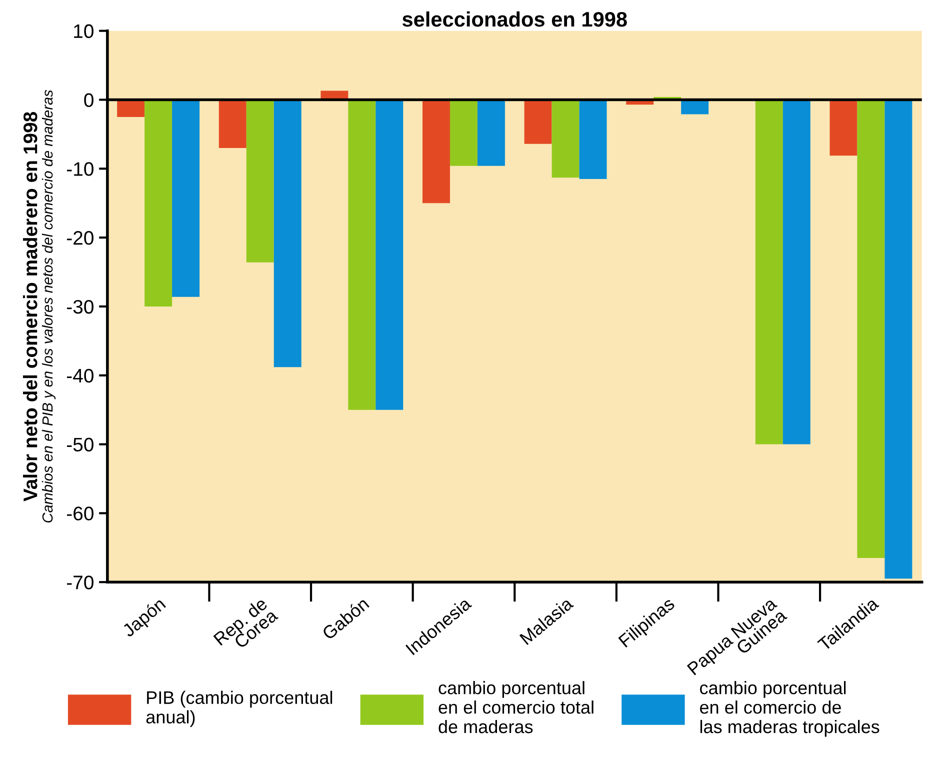 The width and height of the screenshot is (934, 771). Describe the element at coordinates (80, 375) in the screenshot. I see `y-tick-label: -40` at that location.